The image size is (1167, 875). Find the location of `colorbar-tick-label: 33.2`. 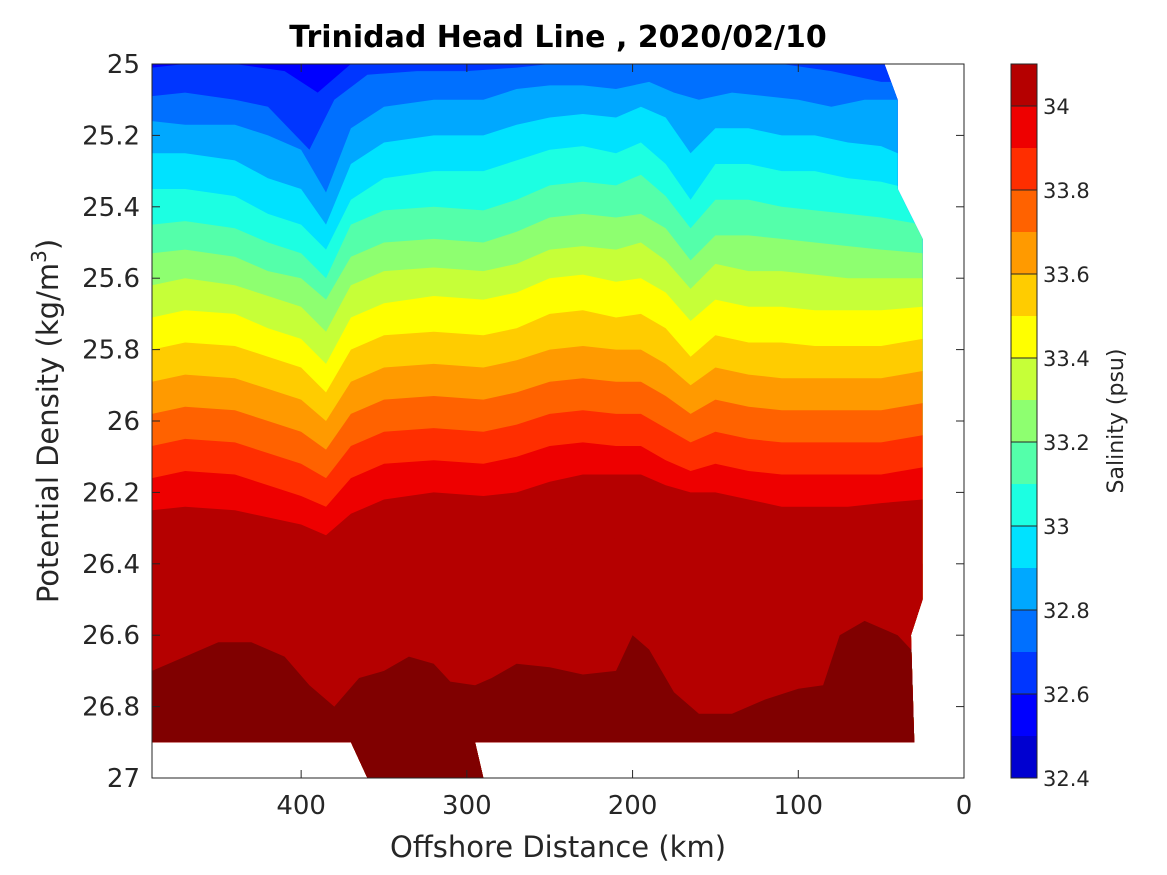

colorbar-tick-label: 33.2 is located at coordinates (1066, 443).